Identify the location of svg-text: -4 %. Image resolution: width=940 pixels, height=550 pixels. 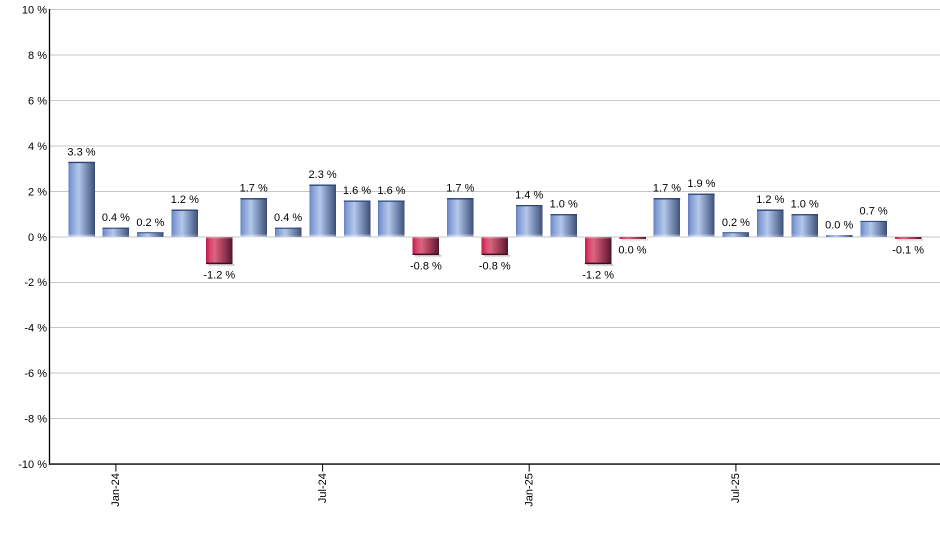
(35, 329).